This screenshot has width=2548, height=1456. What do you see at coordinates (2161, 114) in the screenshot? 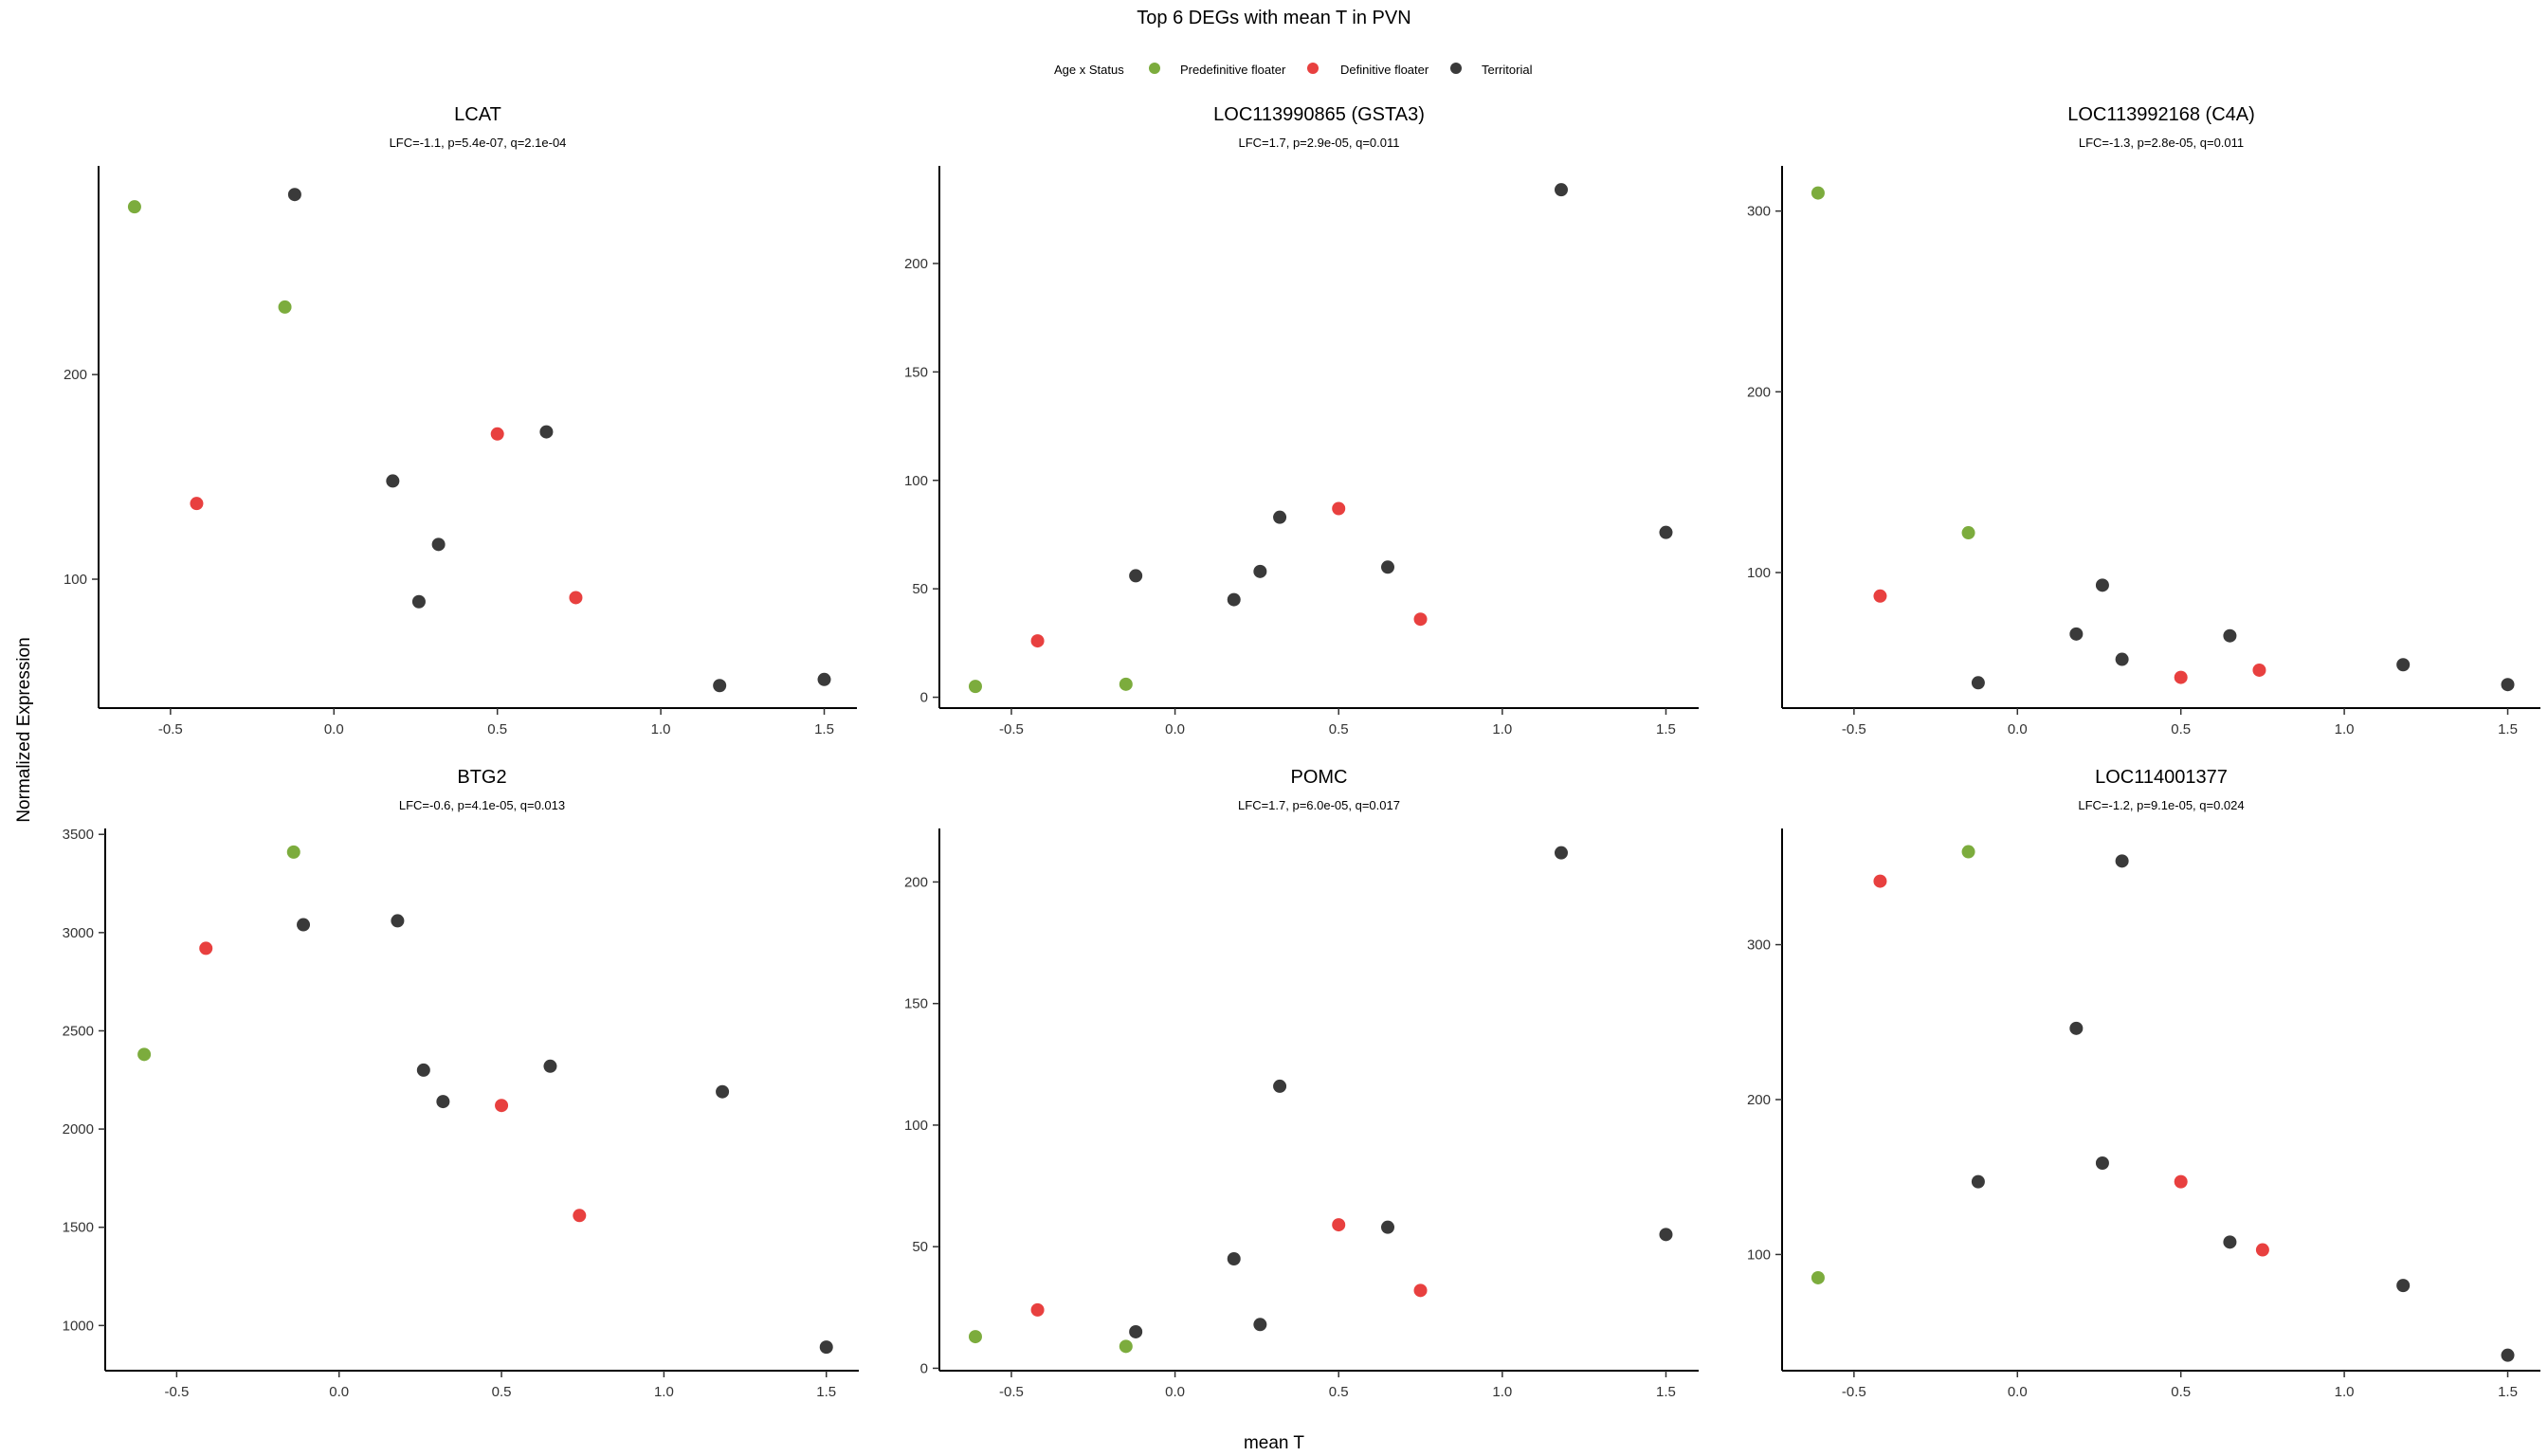
I see `panel-title: LOC113992168 (C4A)` at bounding box center [2161, 114].